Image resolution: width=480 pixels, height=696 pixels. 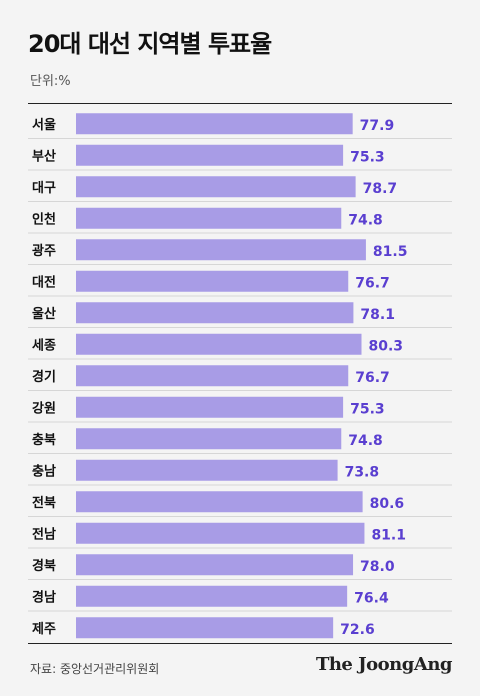 I want to click on value-label: 78.0, so click(x=377, y=567).